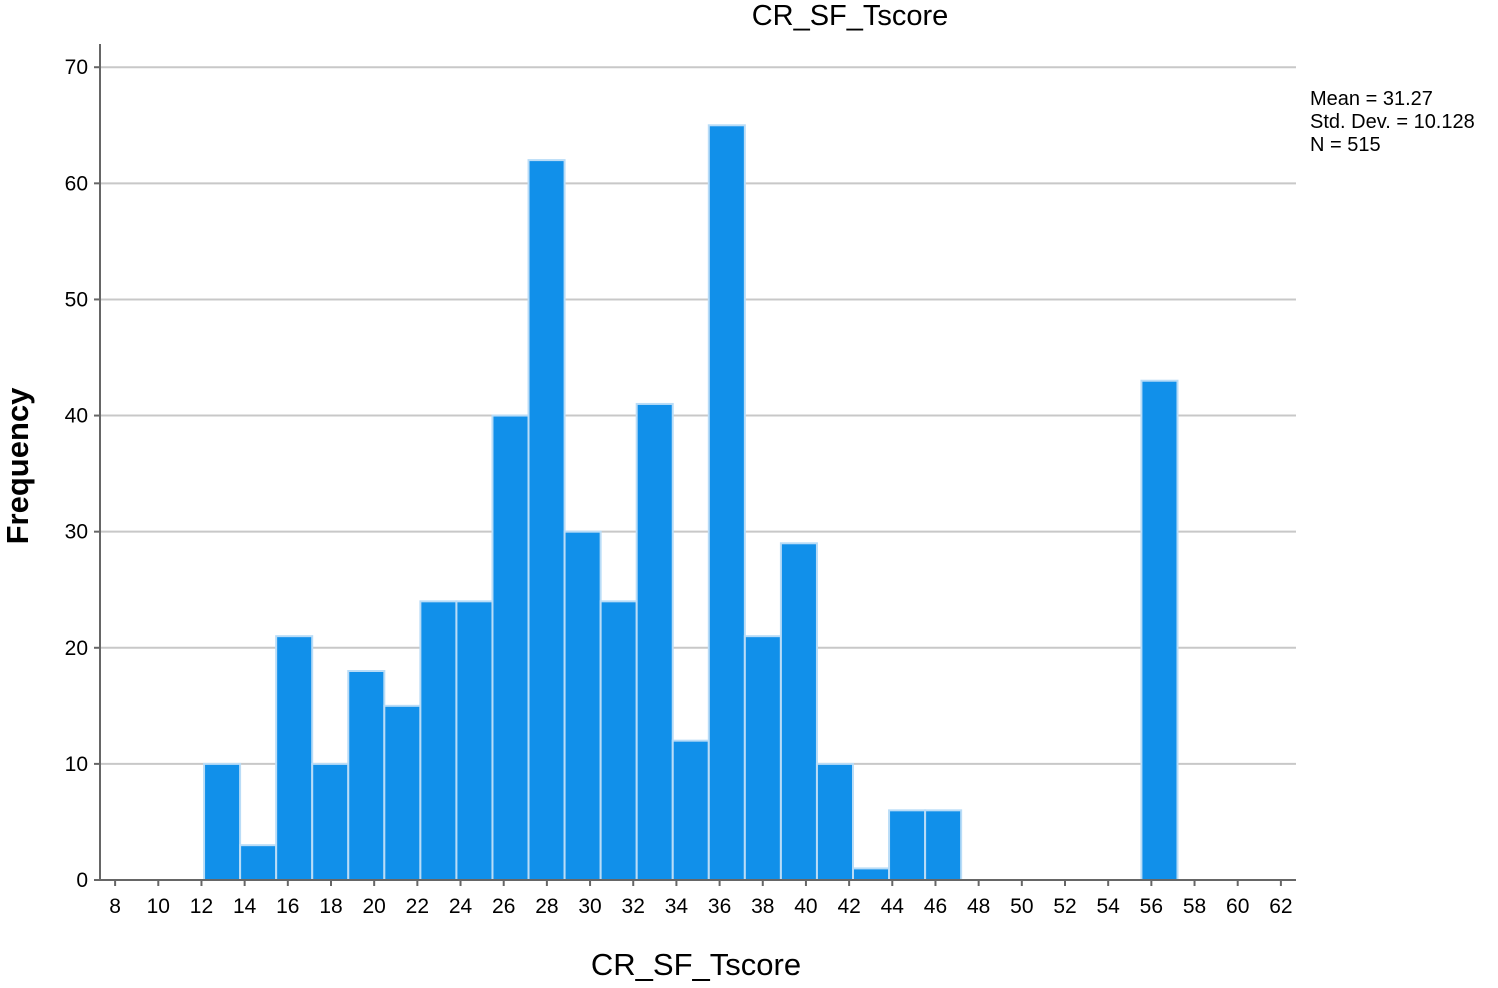  I want to click on x-tick-label-36: 36, so click(719, 906).